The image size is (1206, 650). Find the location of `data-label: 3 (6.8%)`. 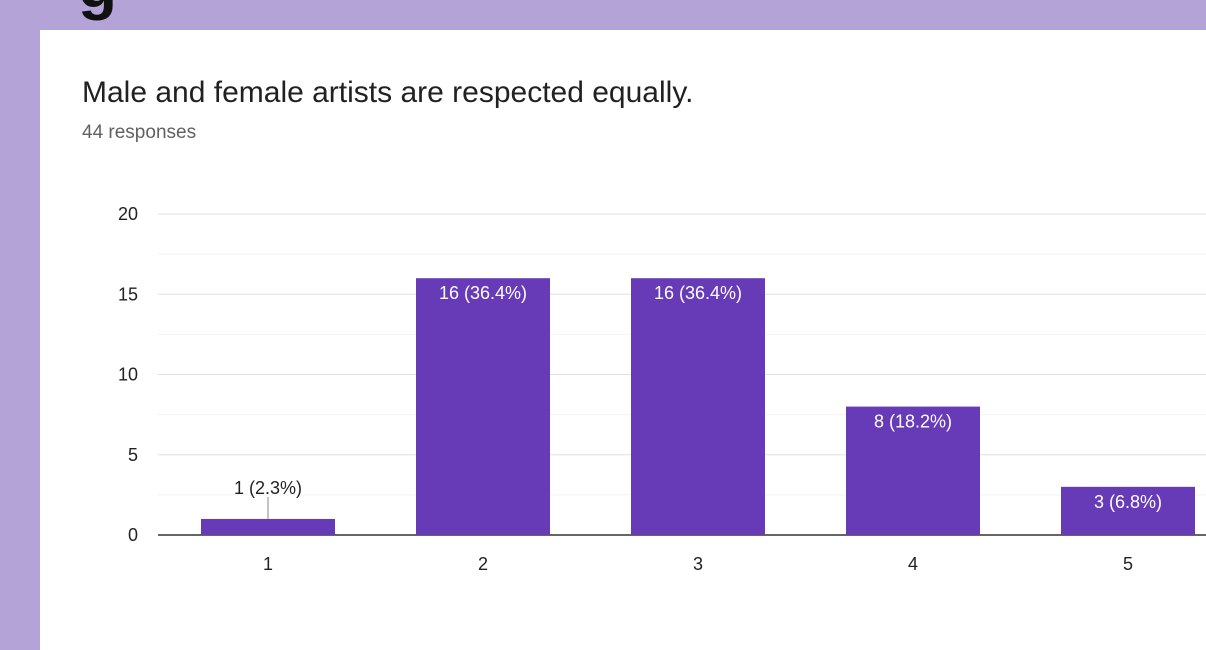

data-label: 3 (6.8%) is located at coordinates (1128, 502).